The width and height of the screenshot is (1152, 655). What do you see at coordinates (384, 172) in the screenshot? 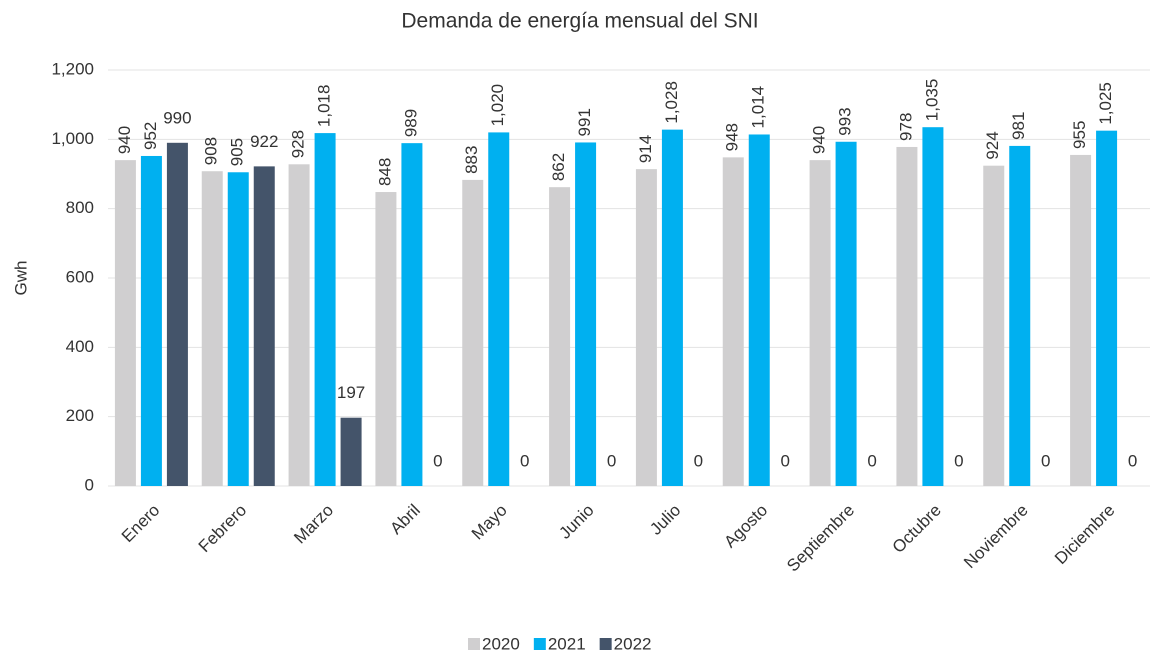
I see `data-label: 848` at bounding box center [384, 172].